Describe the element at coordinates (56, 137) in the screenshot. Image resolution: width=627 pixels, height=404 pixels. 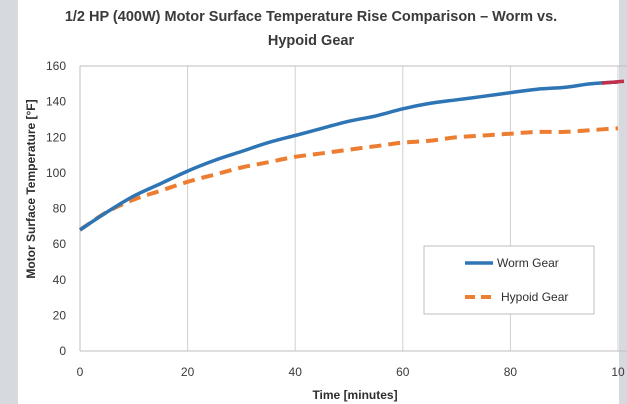
I see `y-tick-label: 120` at that location.